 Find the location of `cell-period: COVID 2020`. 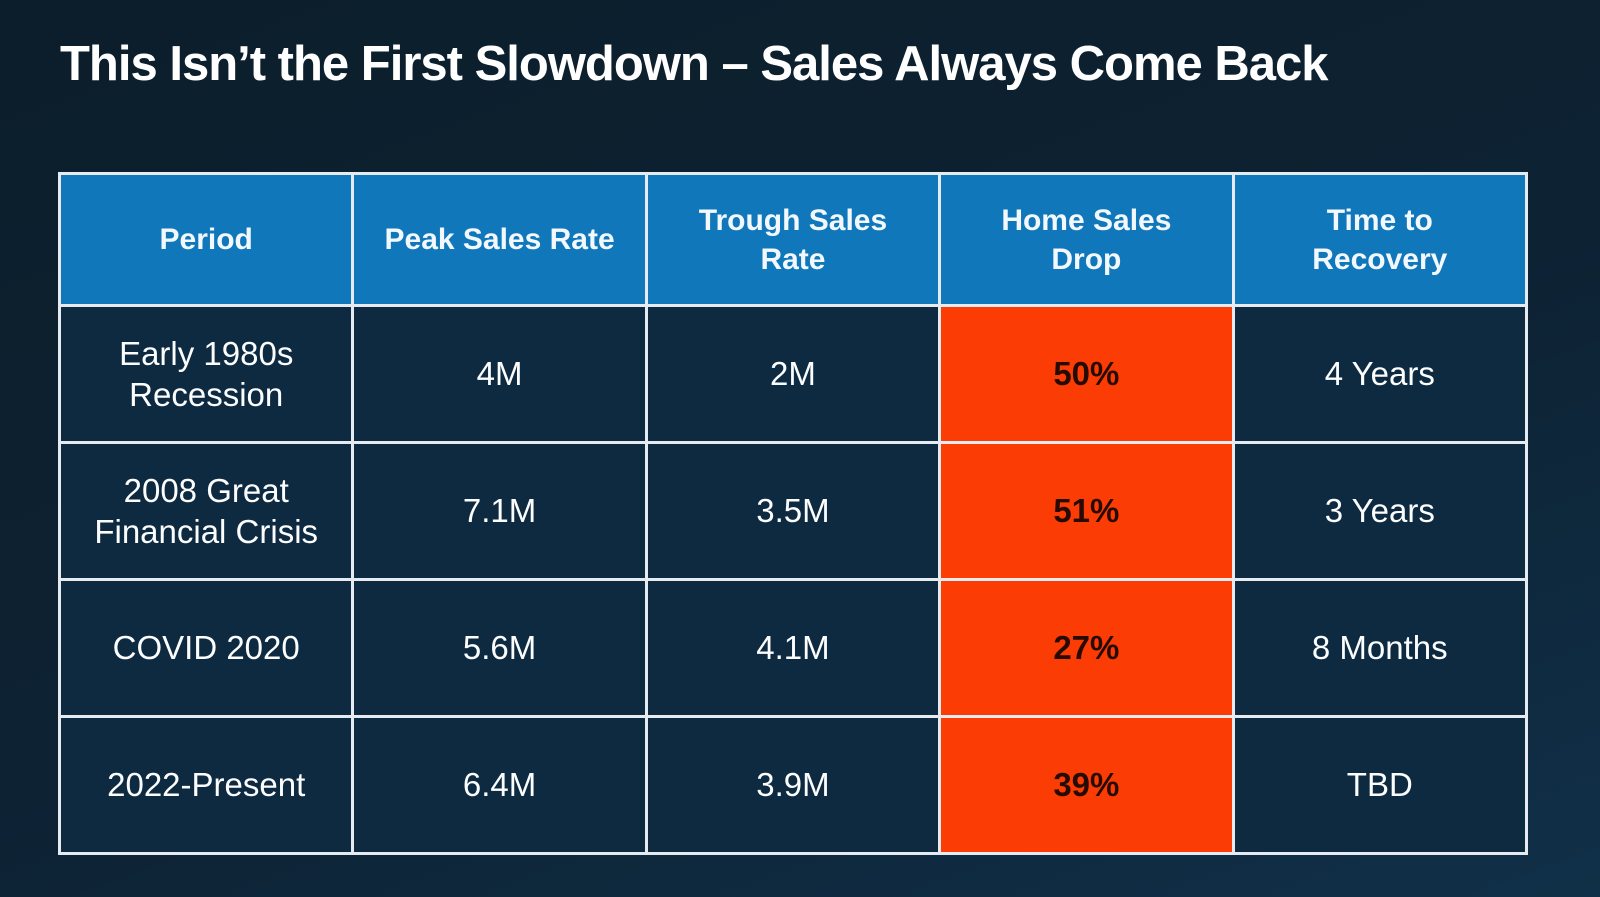

cell-period: COVID 2020 is located at coordinates (206, 648).